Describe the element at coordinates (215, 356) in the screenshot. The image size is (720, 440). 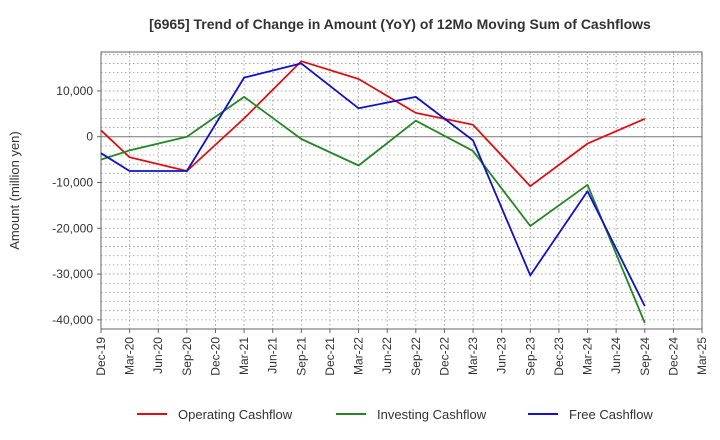
I see `x-tick-label: Dec-20` at that location.